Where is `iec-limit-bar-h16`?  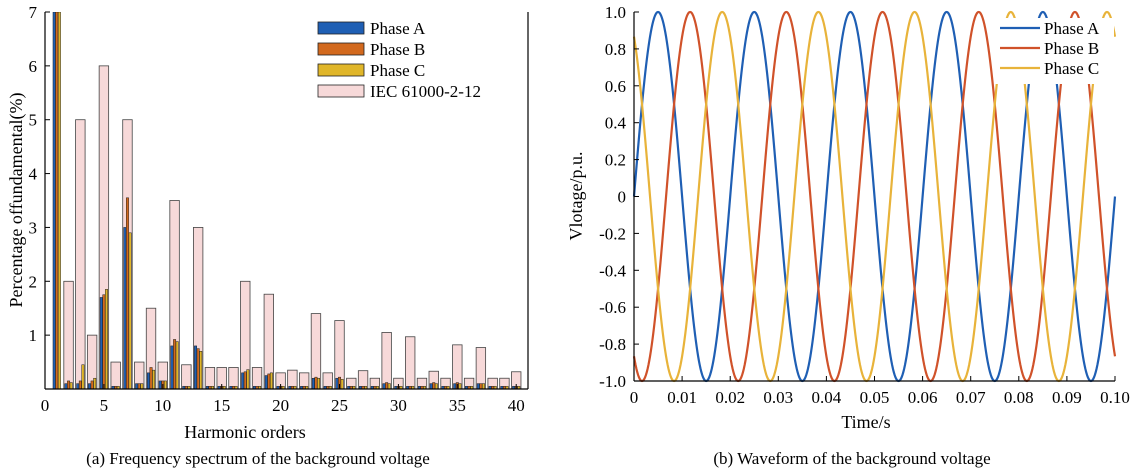
iec-limit-bar-h16 is located at coordinates (233, 378).